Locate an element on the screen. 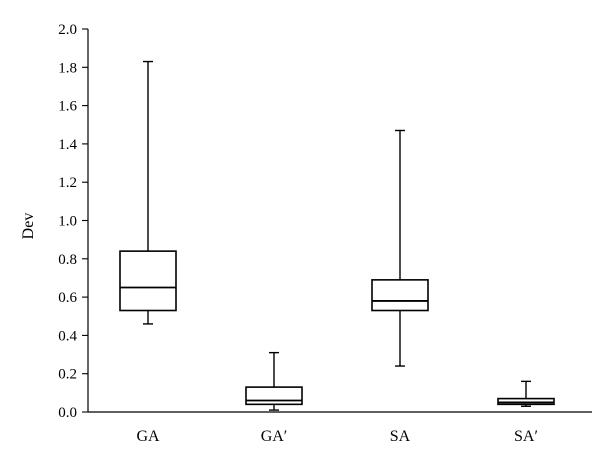  y-tick-label: 0.8 is located at coordinates (67, 260).